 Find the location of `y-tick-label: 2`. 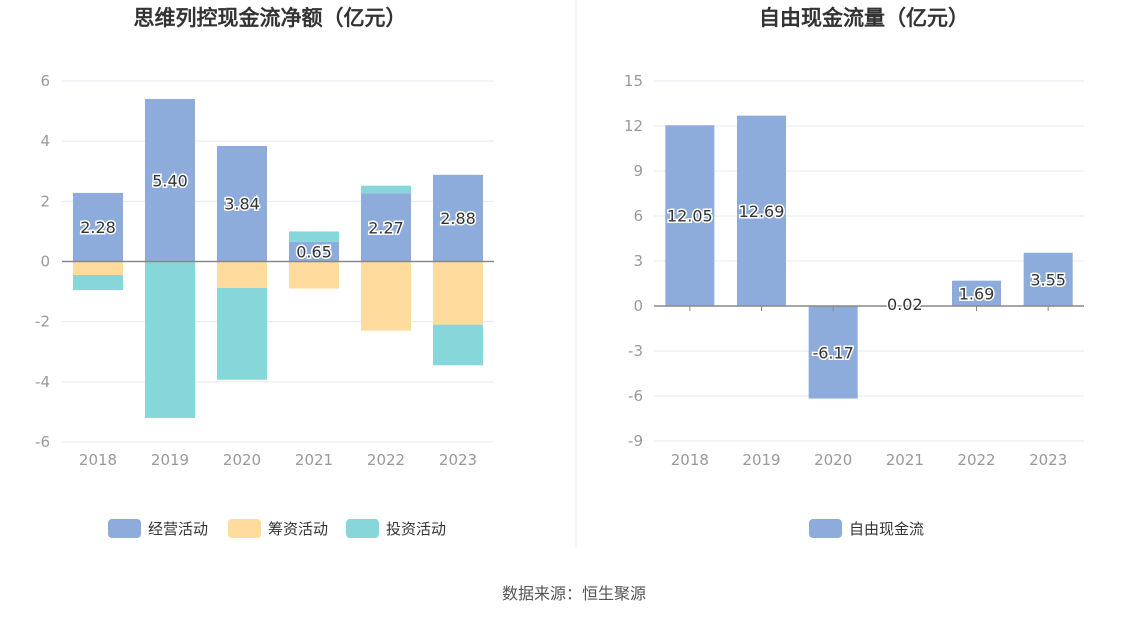

y-tick-label: 2 is located at coordinates (45, 201).